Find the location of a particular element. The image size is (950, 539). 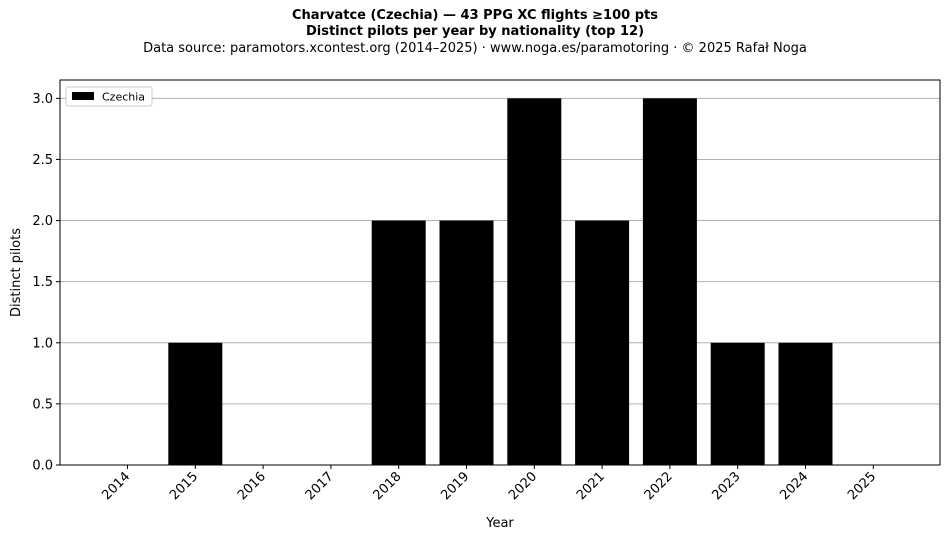

y-axis: 0.0 0.5 1.0 1.5 2.0 2.5 3.0 is located at coordinates (46, 283).